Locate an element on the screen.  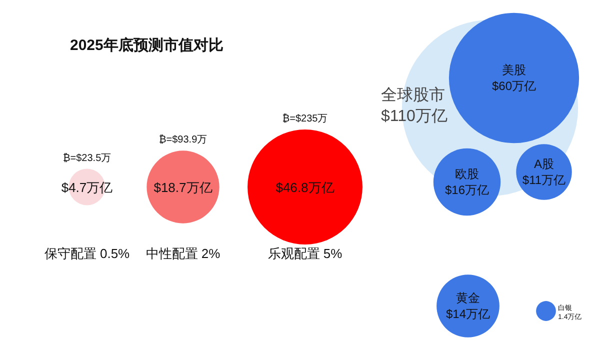
category-label: 欧股 is located at coordinates (467, 174).